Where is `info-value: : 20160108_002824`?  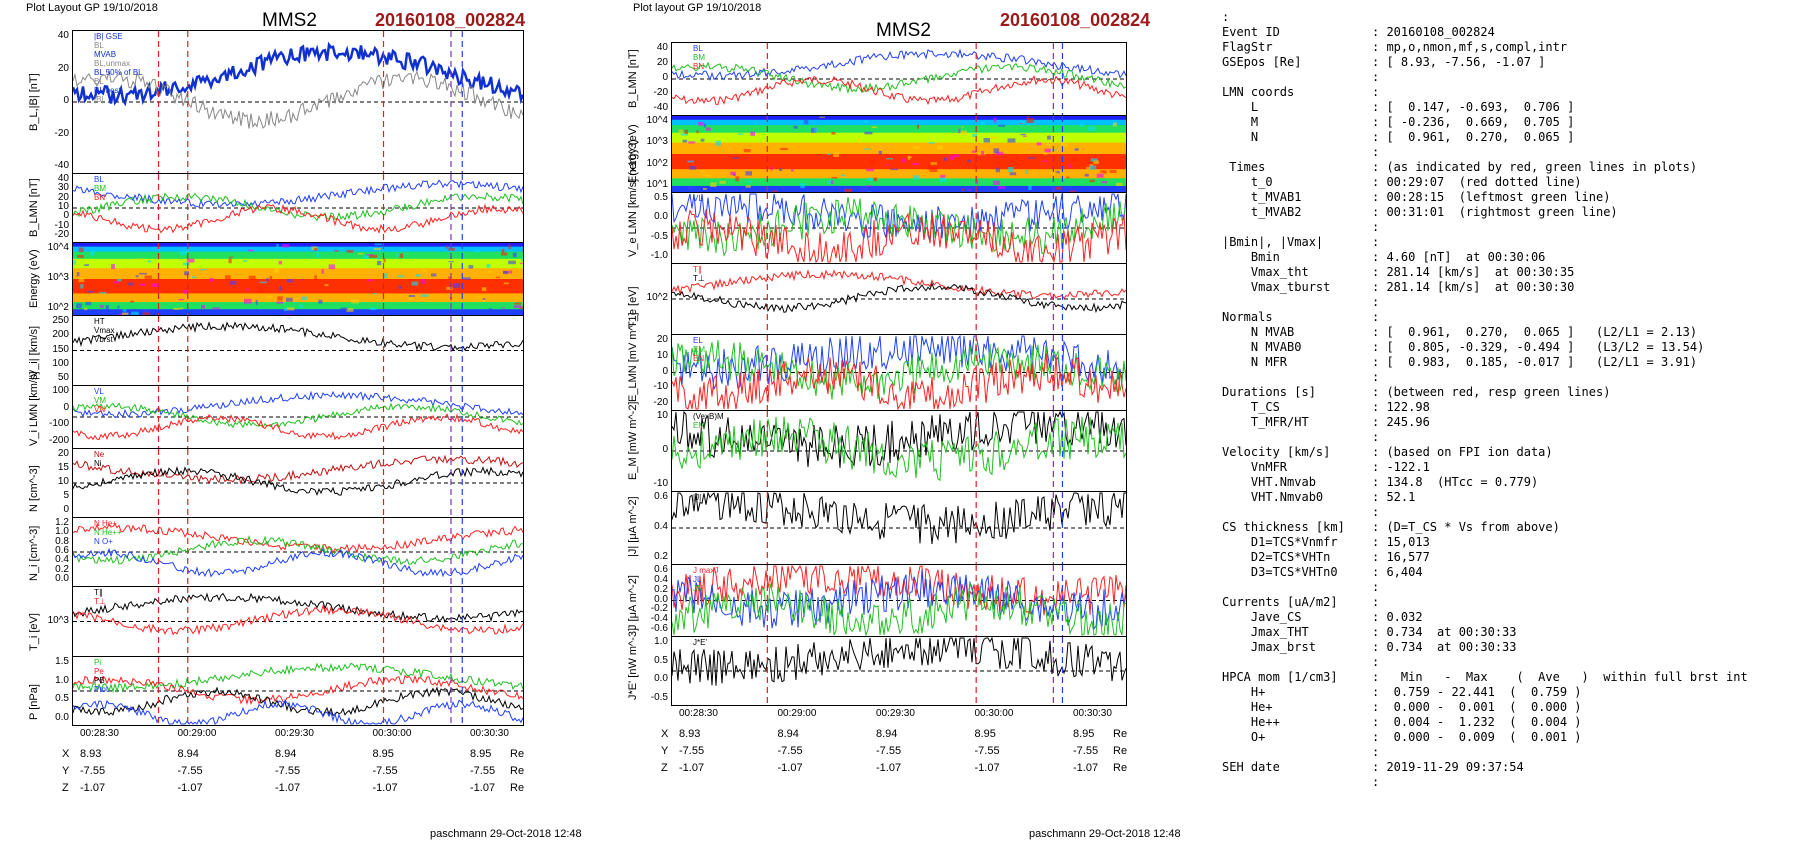 info-value: : 20160108_002824 is located at coordinates (1433, 32).